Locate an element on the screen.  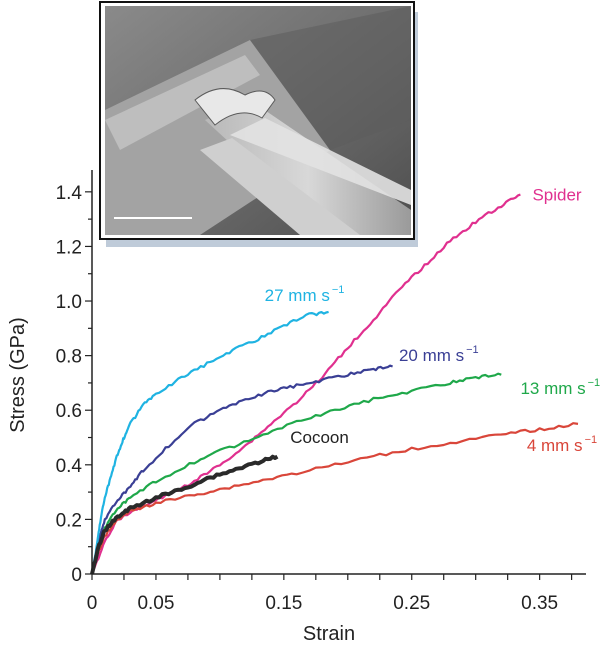
x-tick-label: 0.35 is located at coordinates (539, 603).